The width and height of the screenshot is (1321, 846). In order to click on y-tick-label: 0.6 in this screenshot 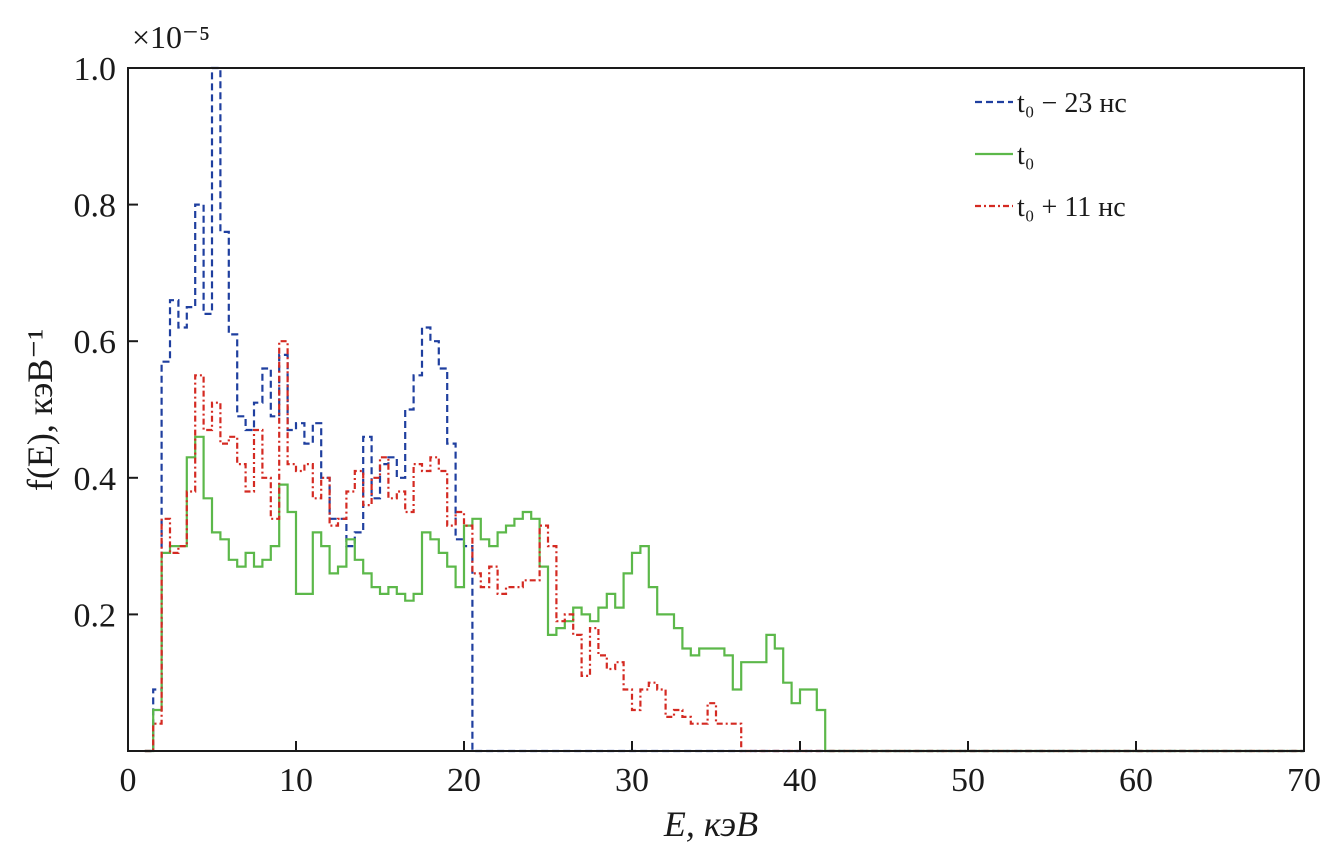, I will do `click(95, 342)`.